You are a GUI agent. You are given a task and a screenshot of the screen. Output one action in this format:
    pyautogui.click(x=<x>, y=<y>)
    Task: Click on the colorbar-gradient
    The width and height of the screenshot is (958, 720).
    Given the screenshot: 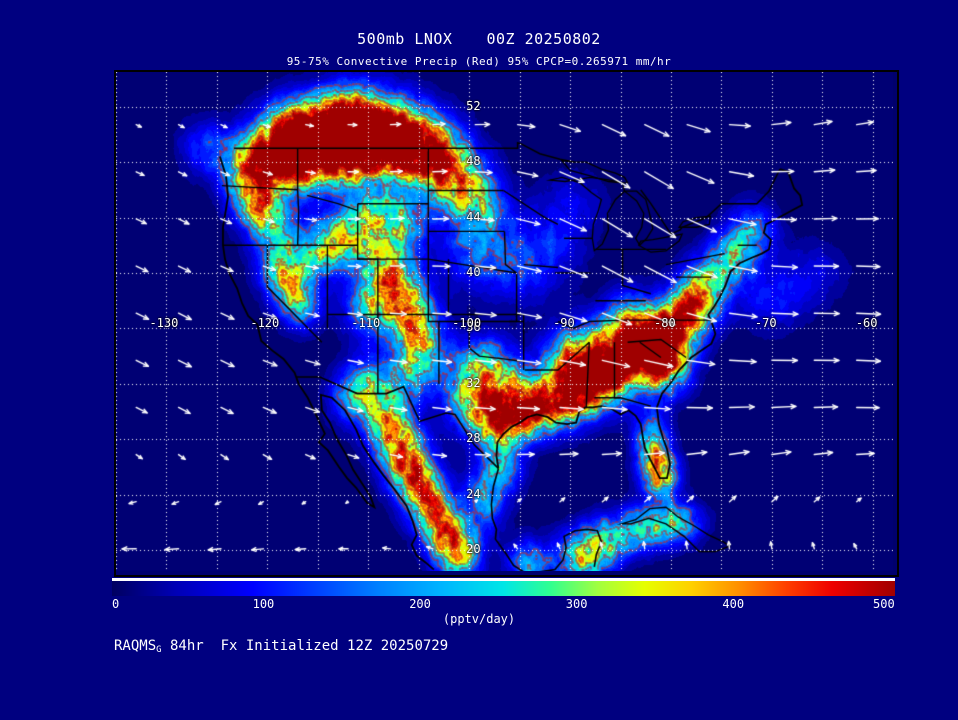 What is the action you would take?
    pyautogui.click(x=503, y=588)
    